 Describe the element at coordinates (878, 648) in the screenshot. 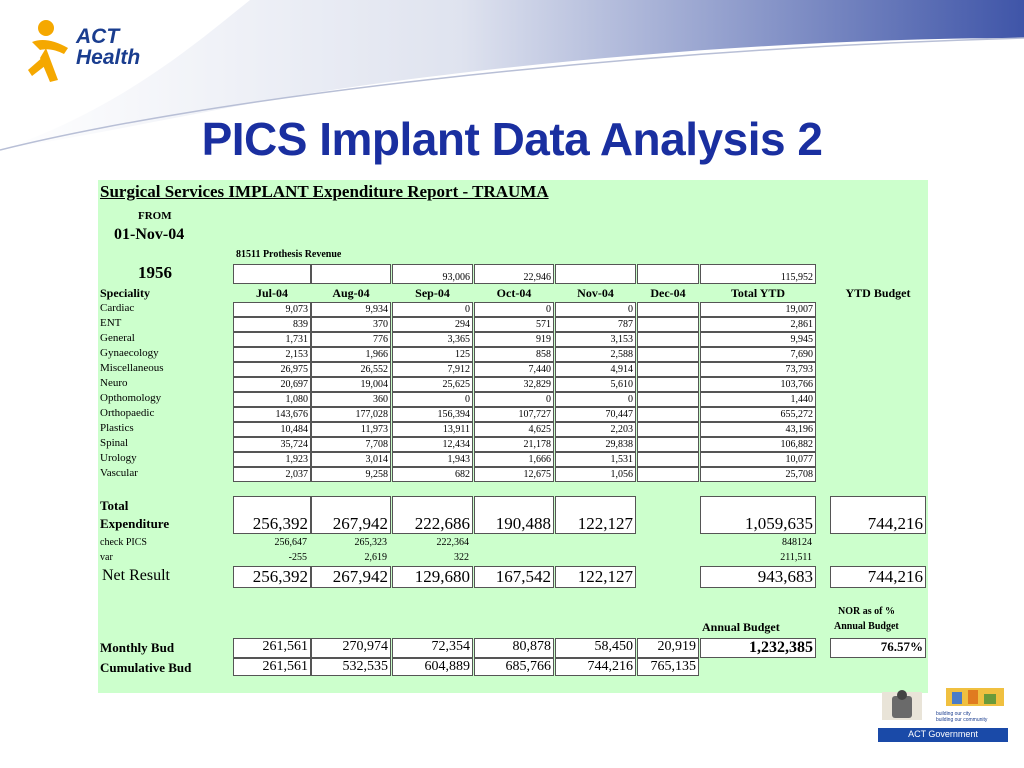

I see `nor-percent-cell: 76.57%` at that location.